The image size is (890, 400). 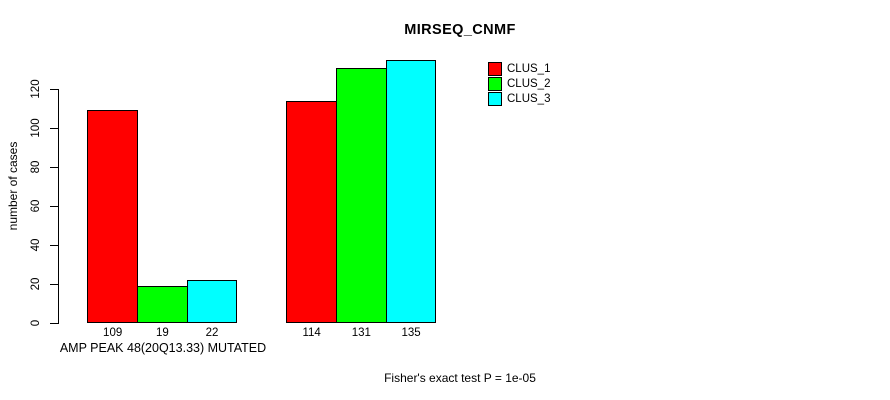 What do you see at coordinates (36, 284) in the screenshot?
I see `y-tick-label: 20` at bounding box center [36, 284].